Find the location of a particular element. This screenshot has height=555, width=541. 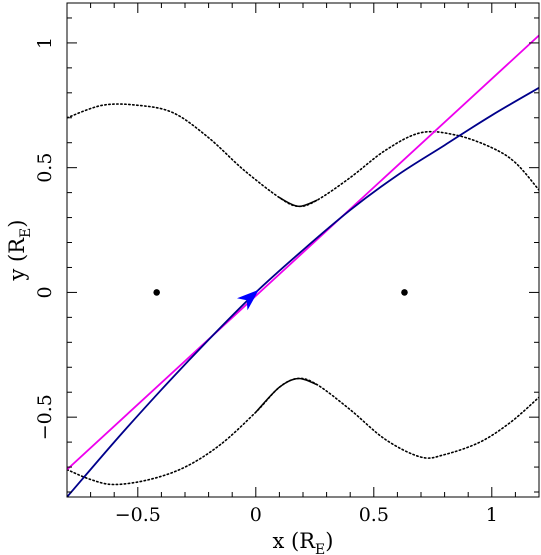

y-tick-label: −0.5 is located at coordinates (45, 417).